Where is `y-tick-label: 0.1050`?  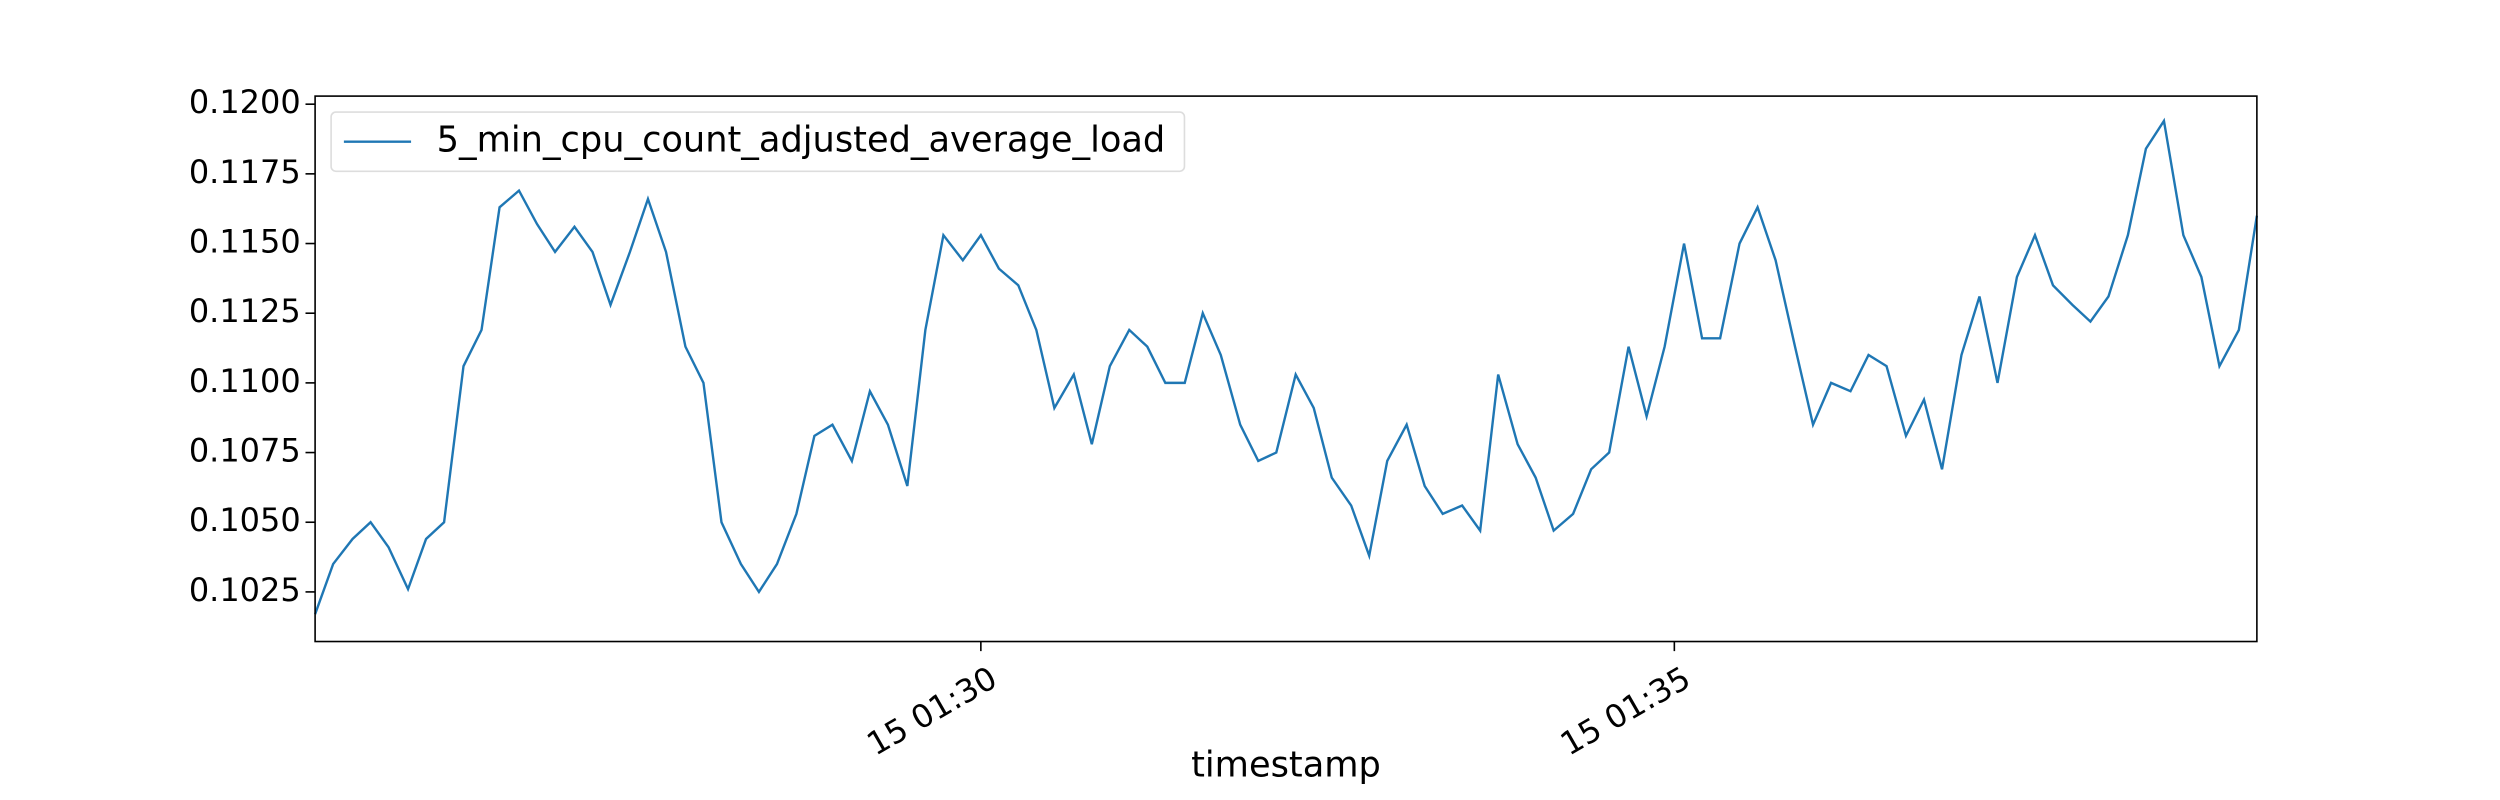 y-tick-label: 0.1050 is located at coordinates (245, 520).